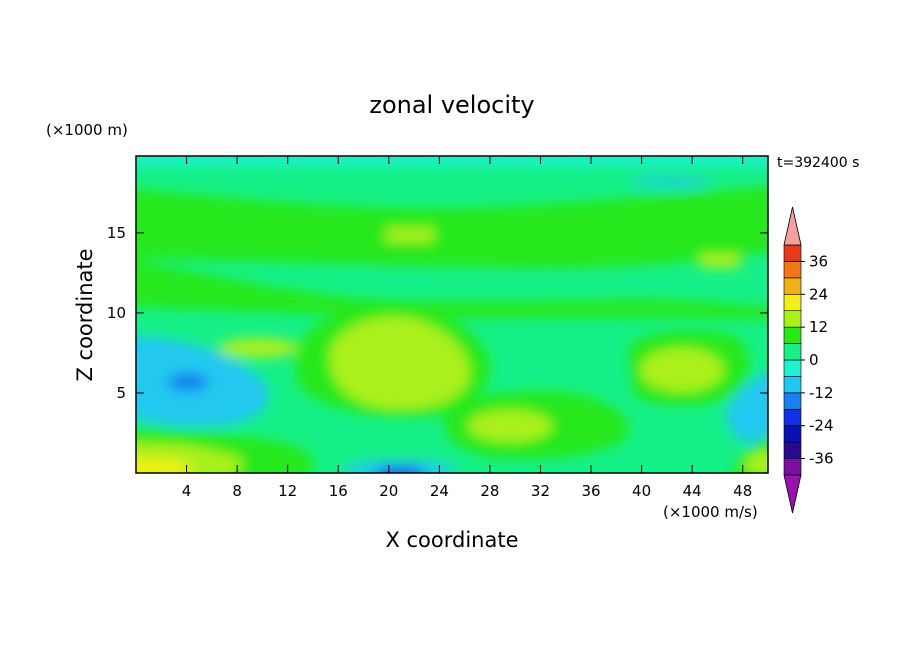 This screenshot has width=904, height=654. Describe the element at coordinates (338, 491) in the screenshot. I see `x-tick-label: 16` at that location.